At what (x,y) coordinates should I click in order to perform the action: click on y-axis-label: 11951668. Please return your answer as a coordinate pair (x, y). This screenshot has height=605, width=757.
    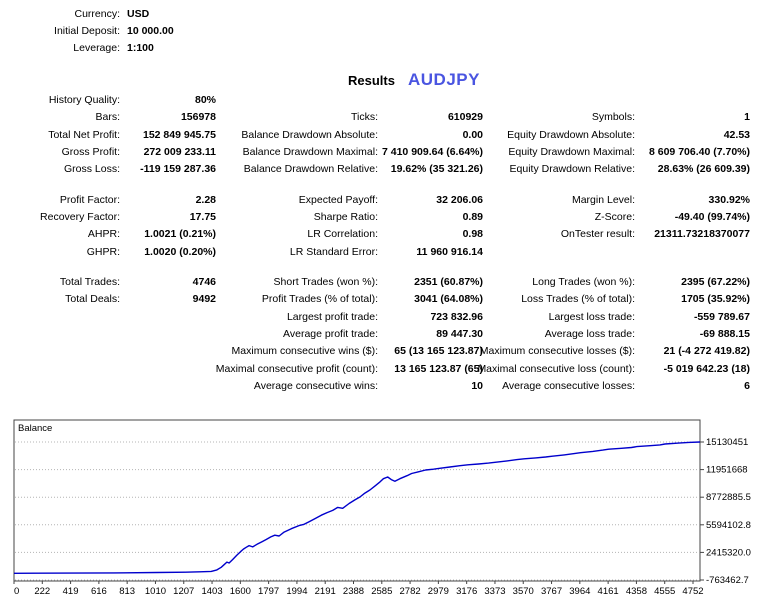
    Looking at the image, I should click on (727, 470).